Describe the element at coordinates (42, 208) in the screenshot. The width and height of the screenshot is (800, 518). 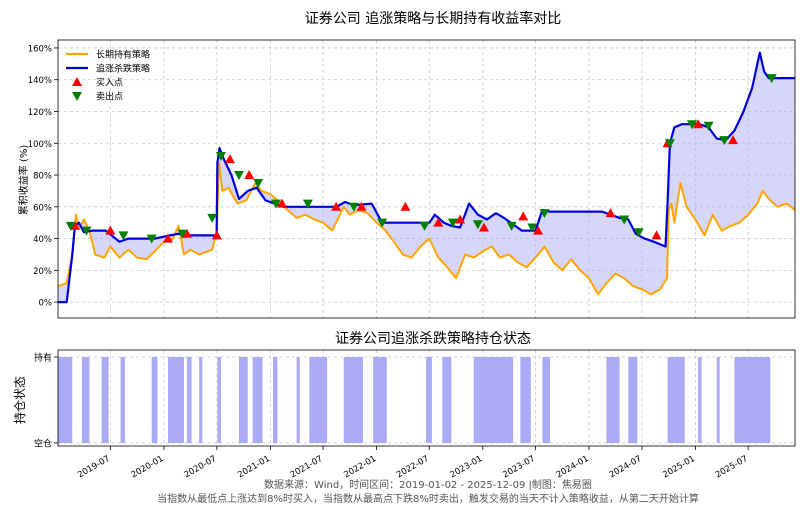
I see `y-tick-label: 60%` at that location.